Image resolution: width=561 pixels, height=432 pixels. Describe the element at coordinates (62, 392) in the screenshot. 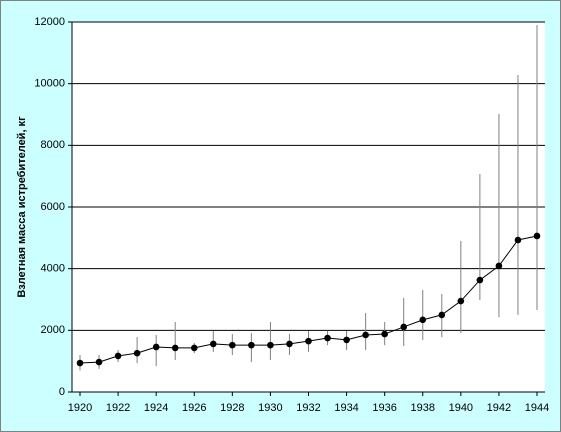

I see `y-tick-label: 0` at that location.